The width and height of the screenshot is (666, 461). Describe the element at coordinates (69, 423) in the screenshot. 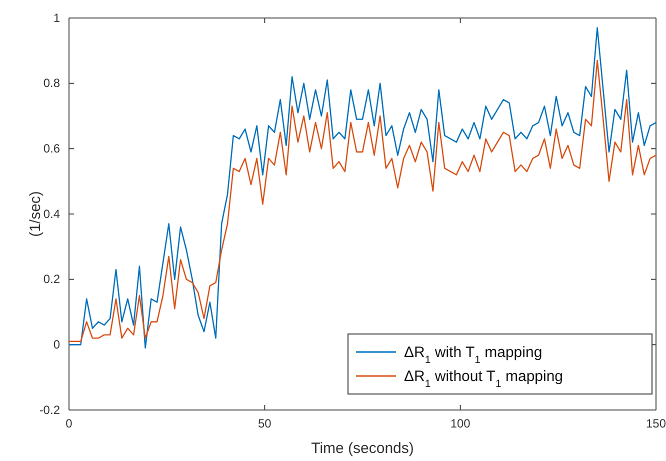

I see `x-tick-label: 0` at that location.